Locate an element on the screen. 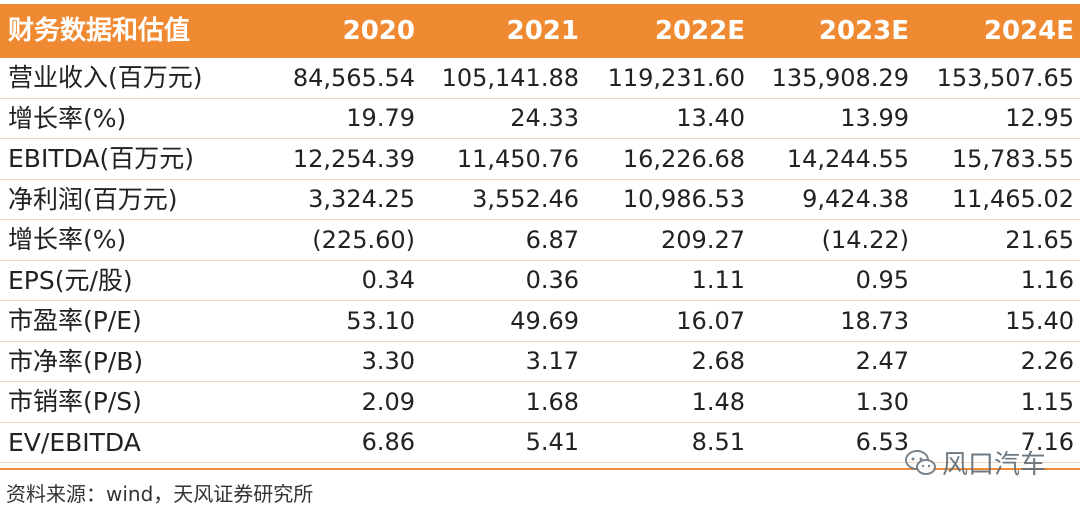 This screenshot has width=1080, height=507. table-cell: 11,465.02 is located at coordinates (1012, 199).